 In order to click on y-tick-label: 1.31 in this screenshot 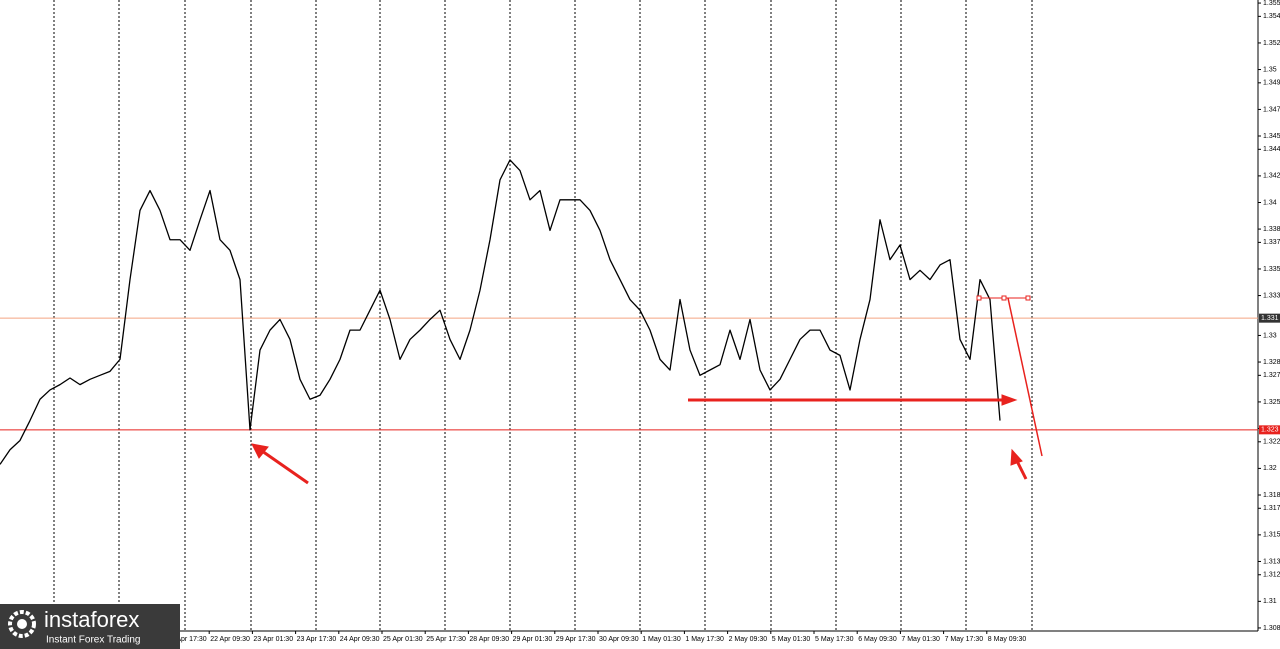, I will do `click(1270, 601)`.